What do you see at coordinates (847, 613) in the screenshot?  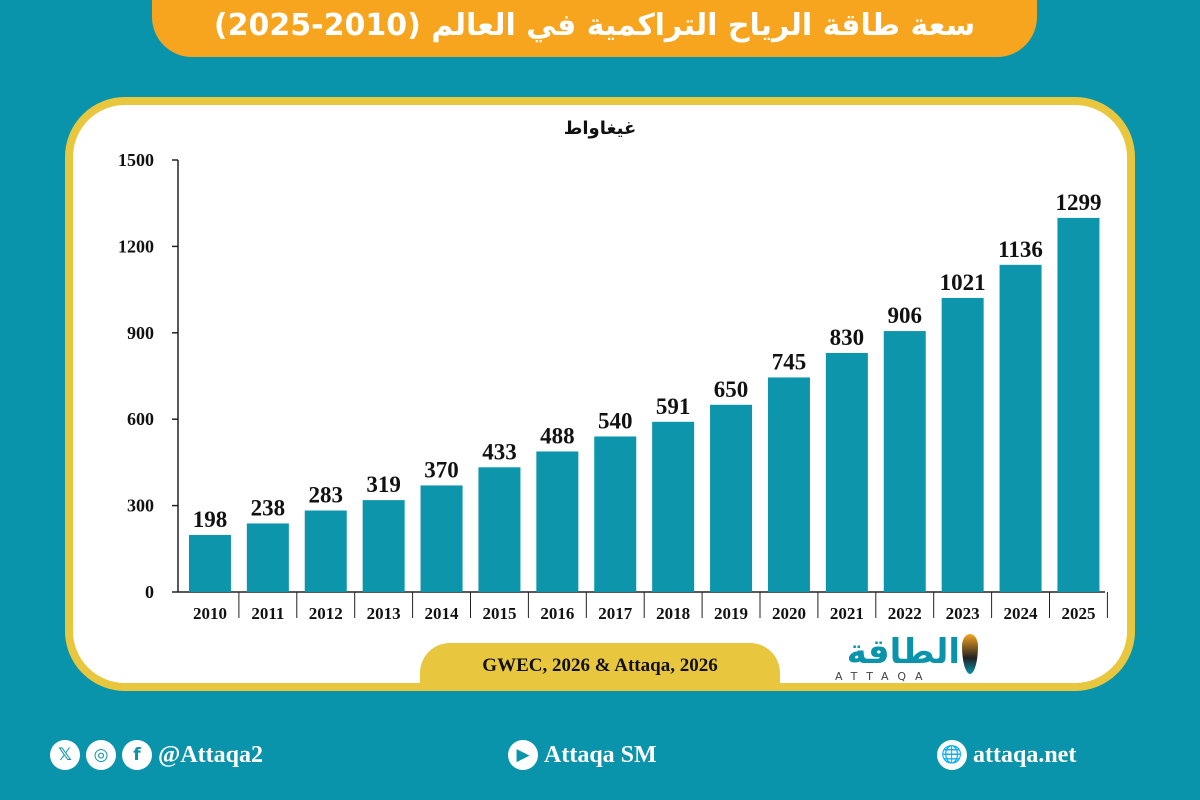 I see `x-tick-label: 2021` at bounding box center [847, 613].